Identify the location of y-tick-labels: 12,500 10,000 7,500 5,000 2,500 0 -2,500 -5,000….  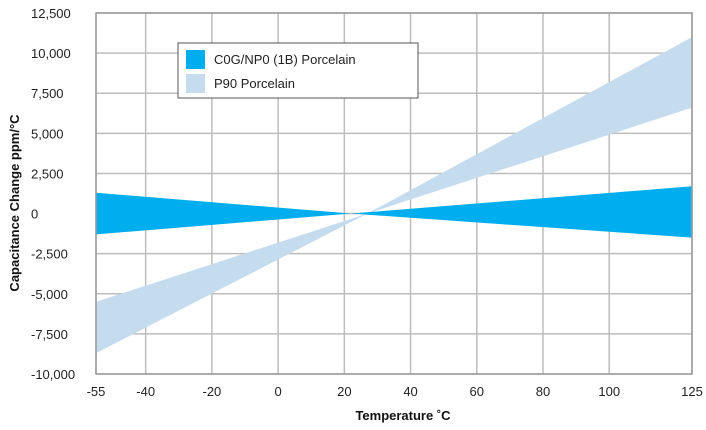
(53, 194).